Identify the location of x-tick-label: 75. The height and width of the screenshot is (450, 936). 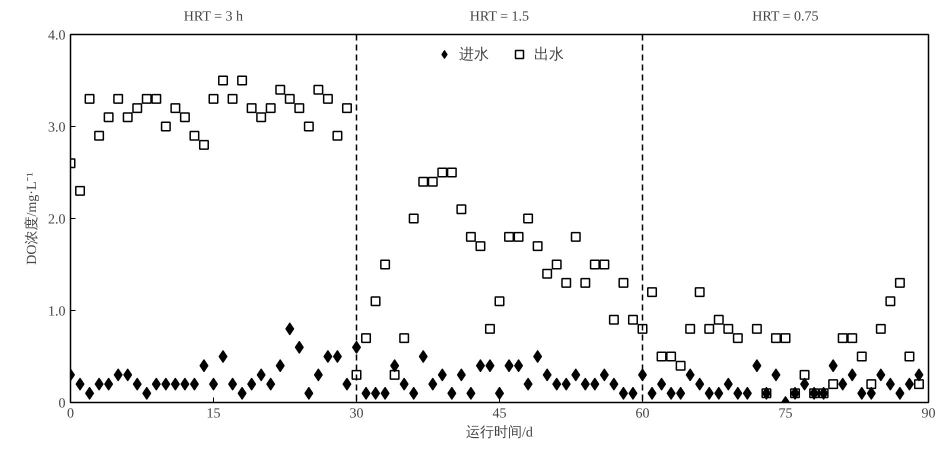
(785, 414).